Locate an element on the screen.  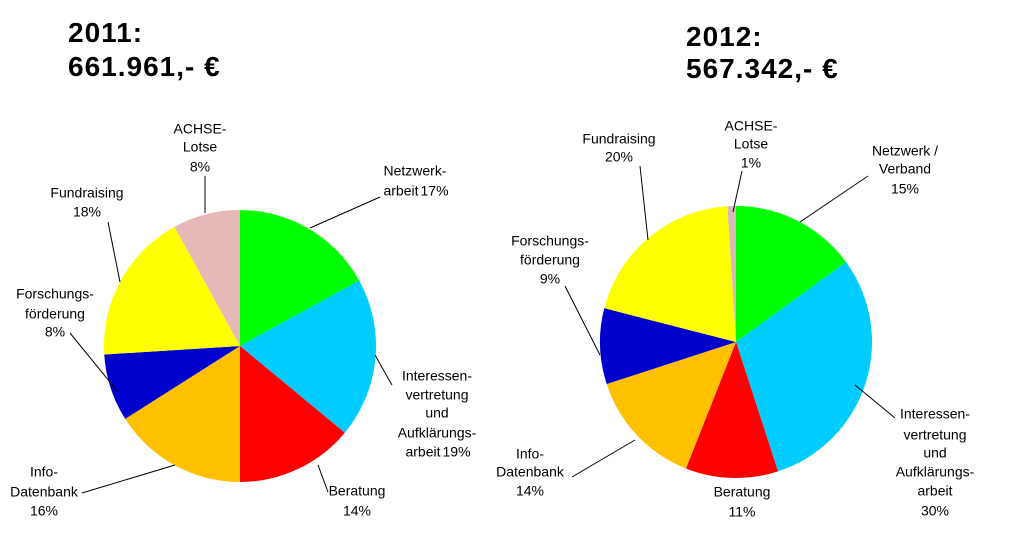
value-label: 11% is located at coordinates (742, 512).